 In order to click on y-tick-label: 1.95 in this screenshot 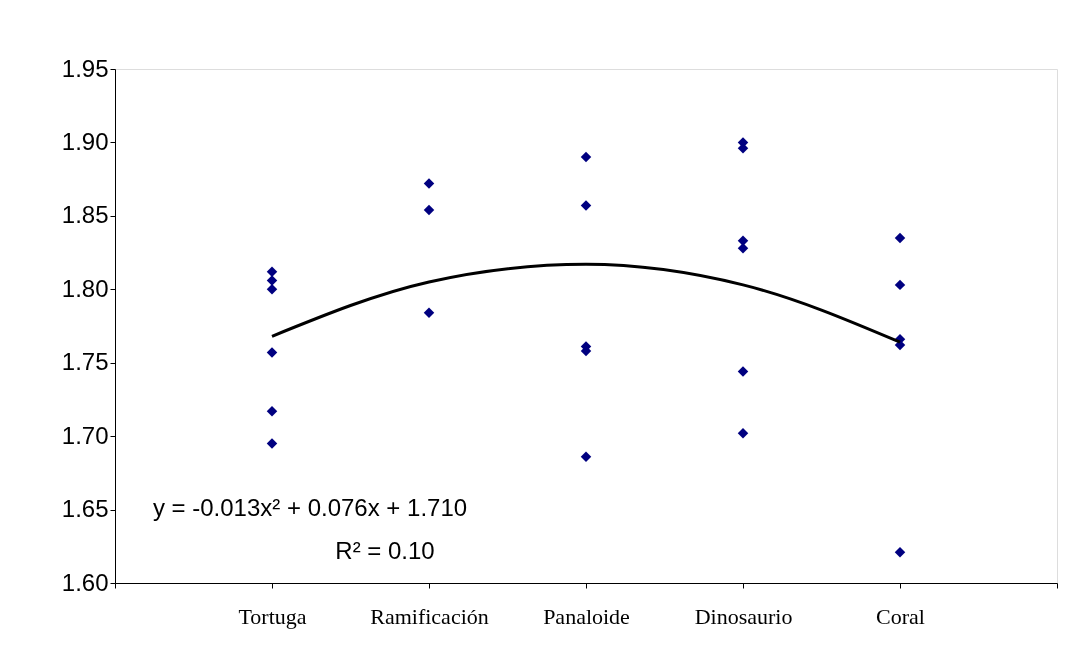, I will do `click(85, 68)`.